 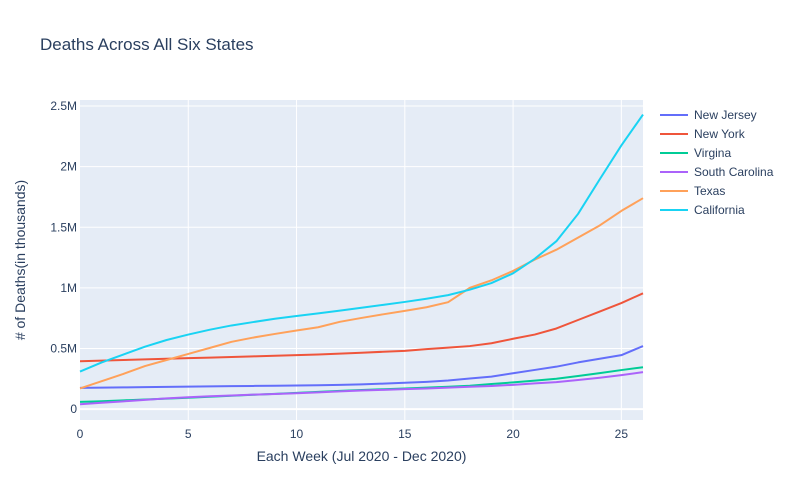 What do you see at coordinates (734, 172) in the screenshot?
I see `legend-label: South Carolina` at bounding box center [734, 172].